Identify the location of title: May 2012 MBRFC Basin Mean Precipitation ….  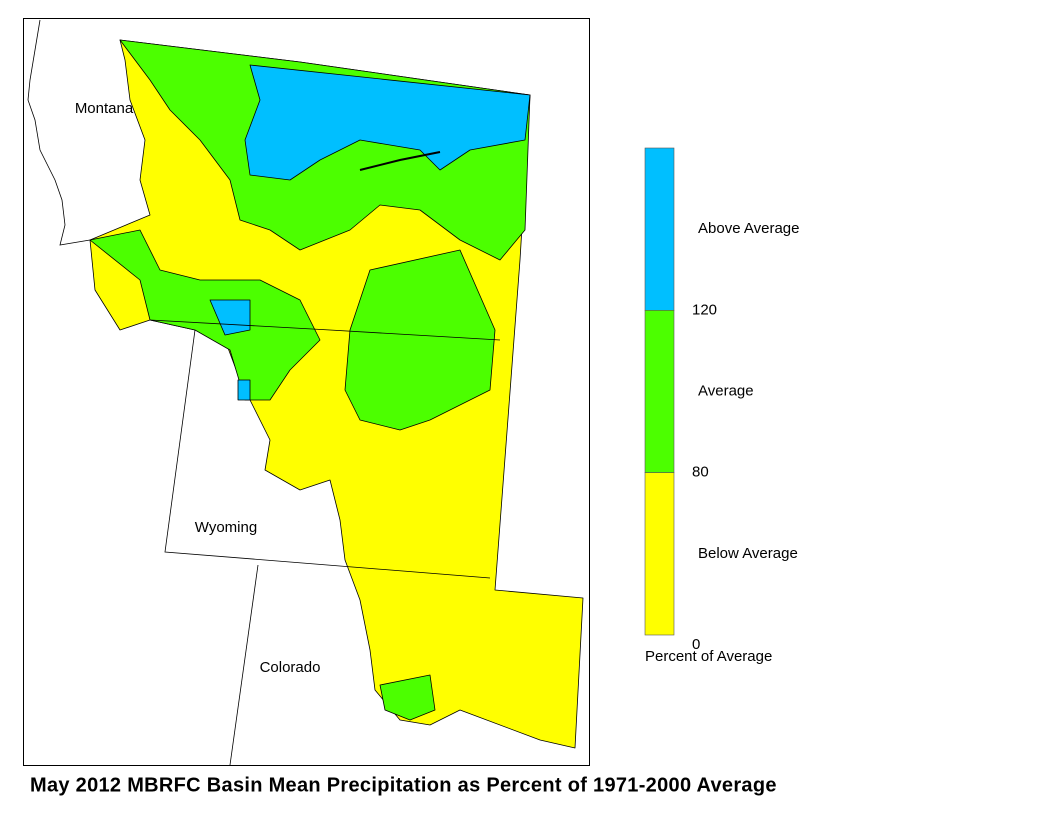
(403, 785).